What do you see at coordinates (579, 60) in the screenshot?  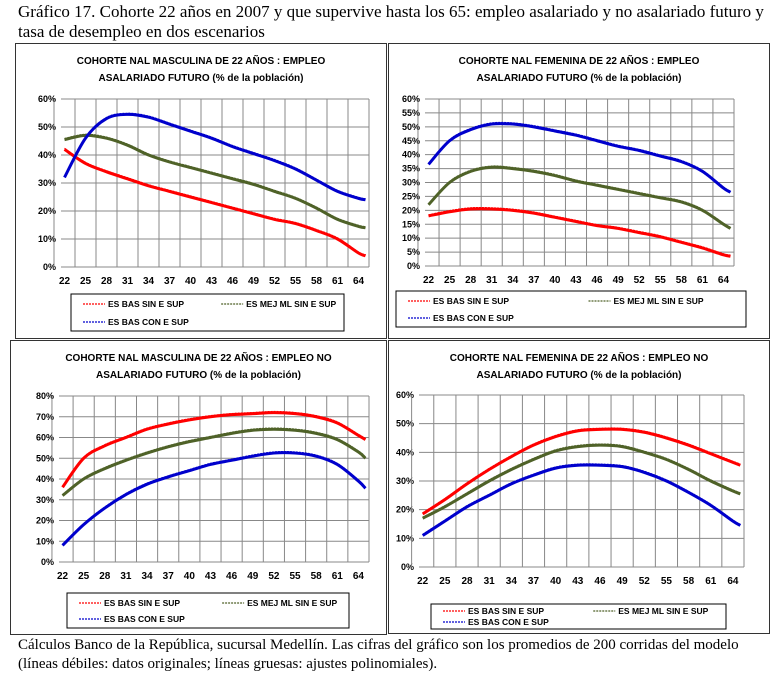 I see `chart-title: COHORTE NAL FEMENINA DE 22 AÑOS : EMPLEO` at bounding box center [579, 60].